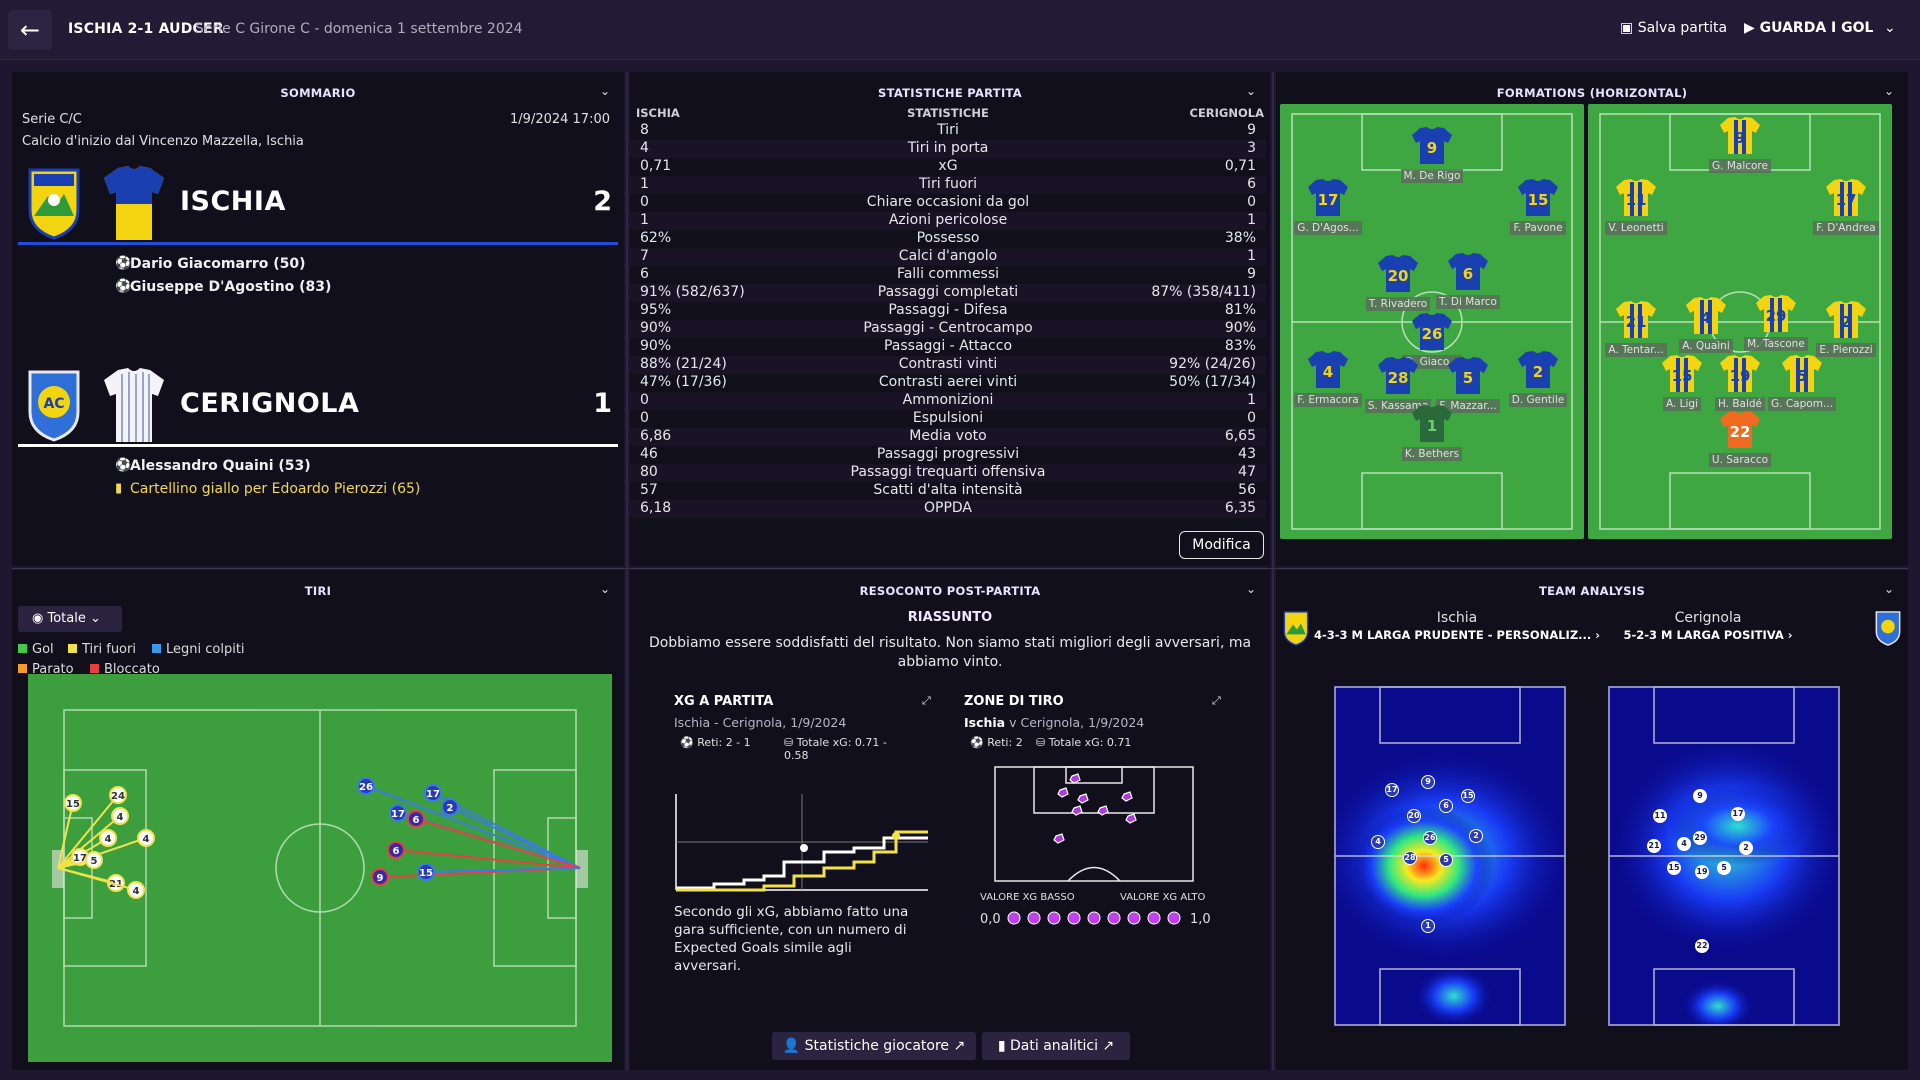 This screenshot has width=1920, height=1080. What do you see at coordinates (1654, 846) in the screenshot?
I see `position-dot: 21` at bounding box center [1654, 846].